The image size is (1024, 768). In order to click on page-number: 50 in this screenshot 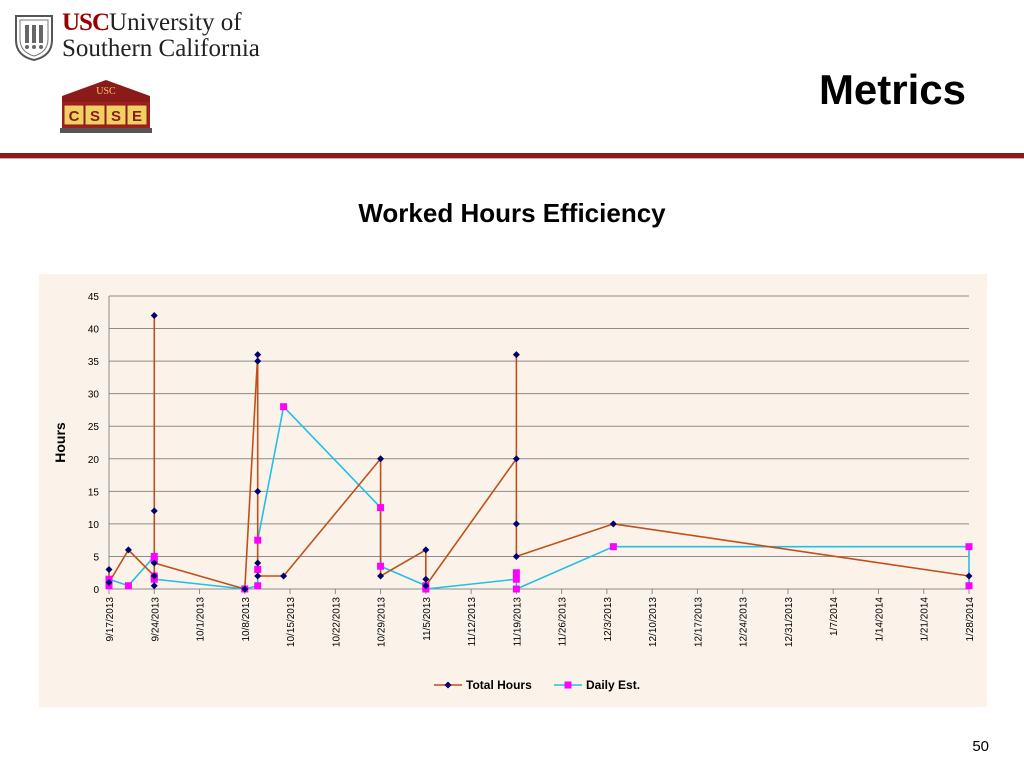, I will do `click(980, 746)`.